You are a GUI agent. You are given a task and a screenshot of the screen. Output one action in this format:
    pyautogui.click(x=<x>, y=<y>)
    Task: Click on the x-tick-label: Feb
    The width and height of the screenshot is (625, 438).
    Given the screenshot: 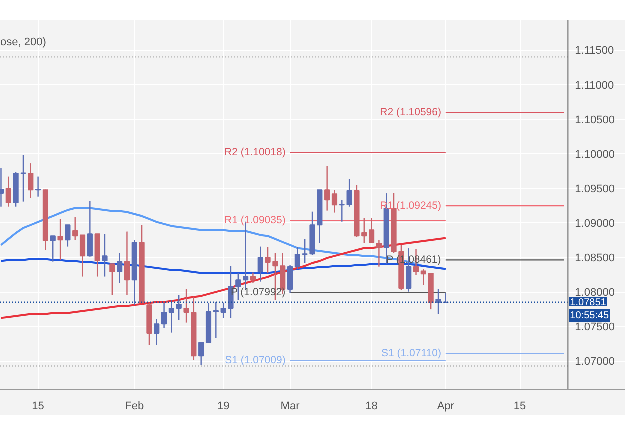 What is the action you would take?
    pyautogui.click(x=134, y=406)
    